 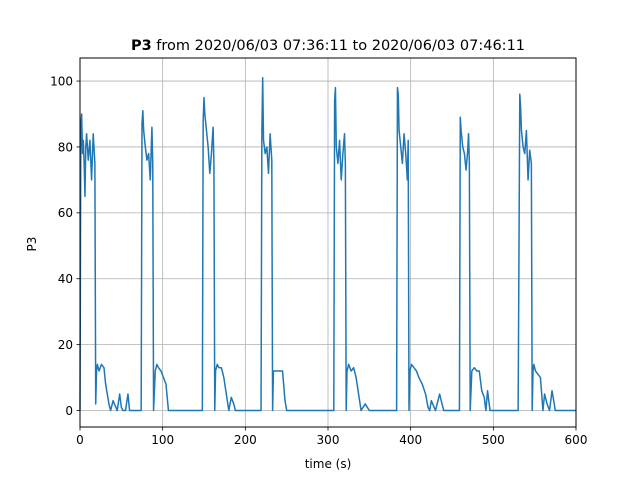 What do you see at coordinates (245, 440) in the screenshot?
I see `x-tick-label: 200` at bounding box center [245, 440].